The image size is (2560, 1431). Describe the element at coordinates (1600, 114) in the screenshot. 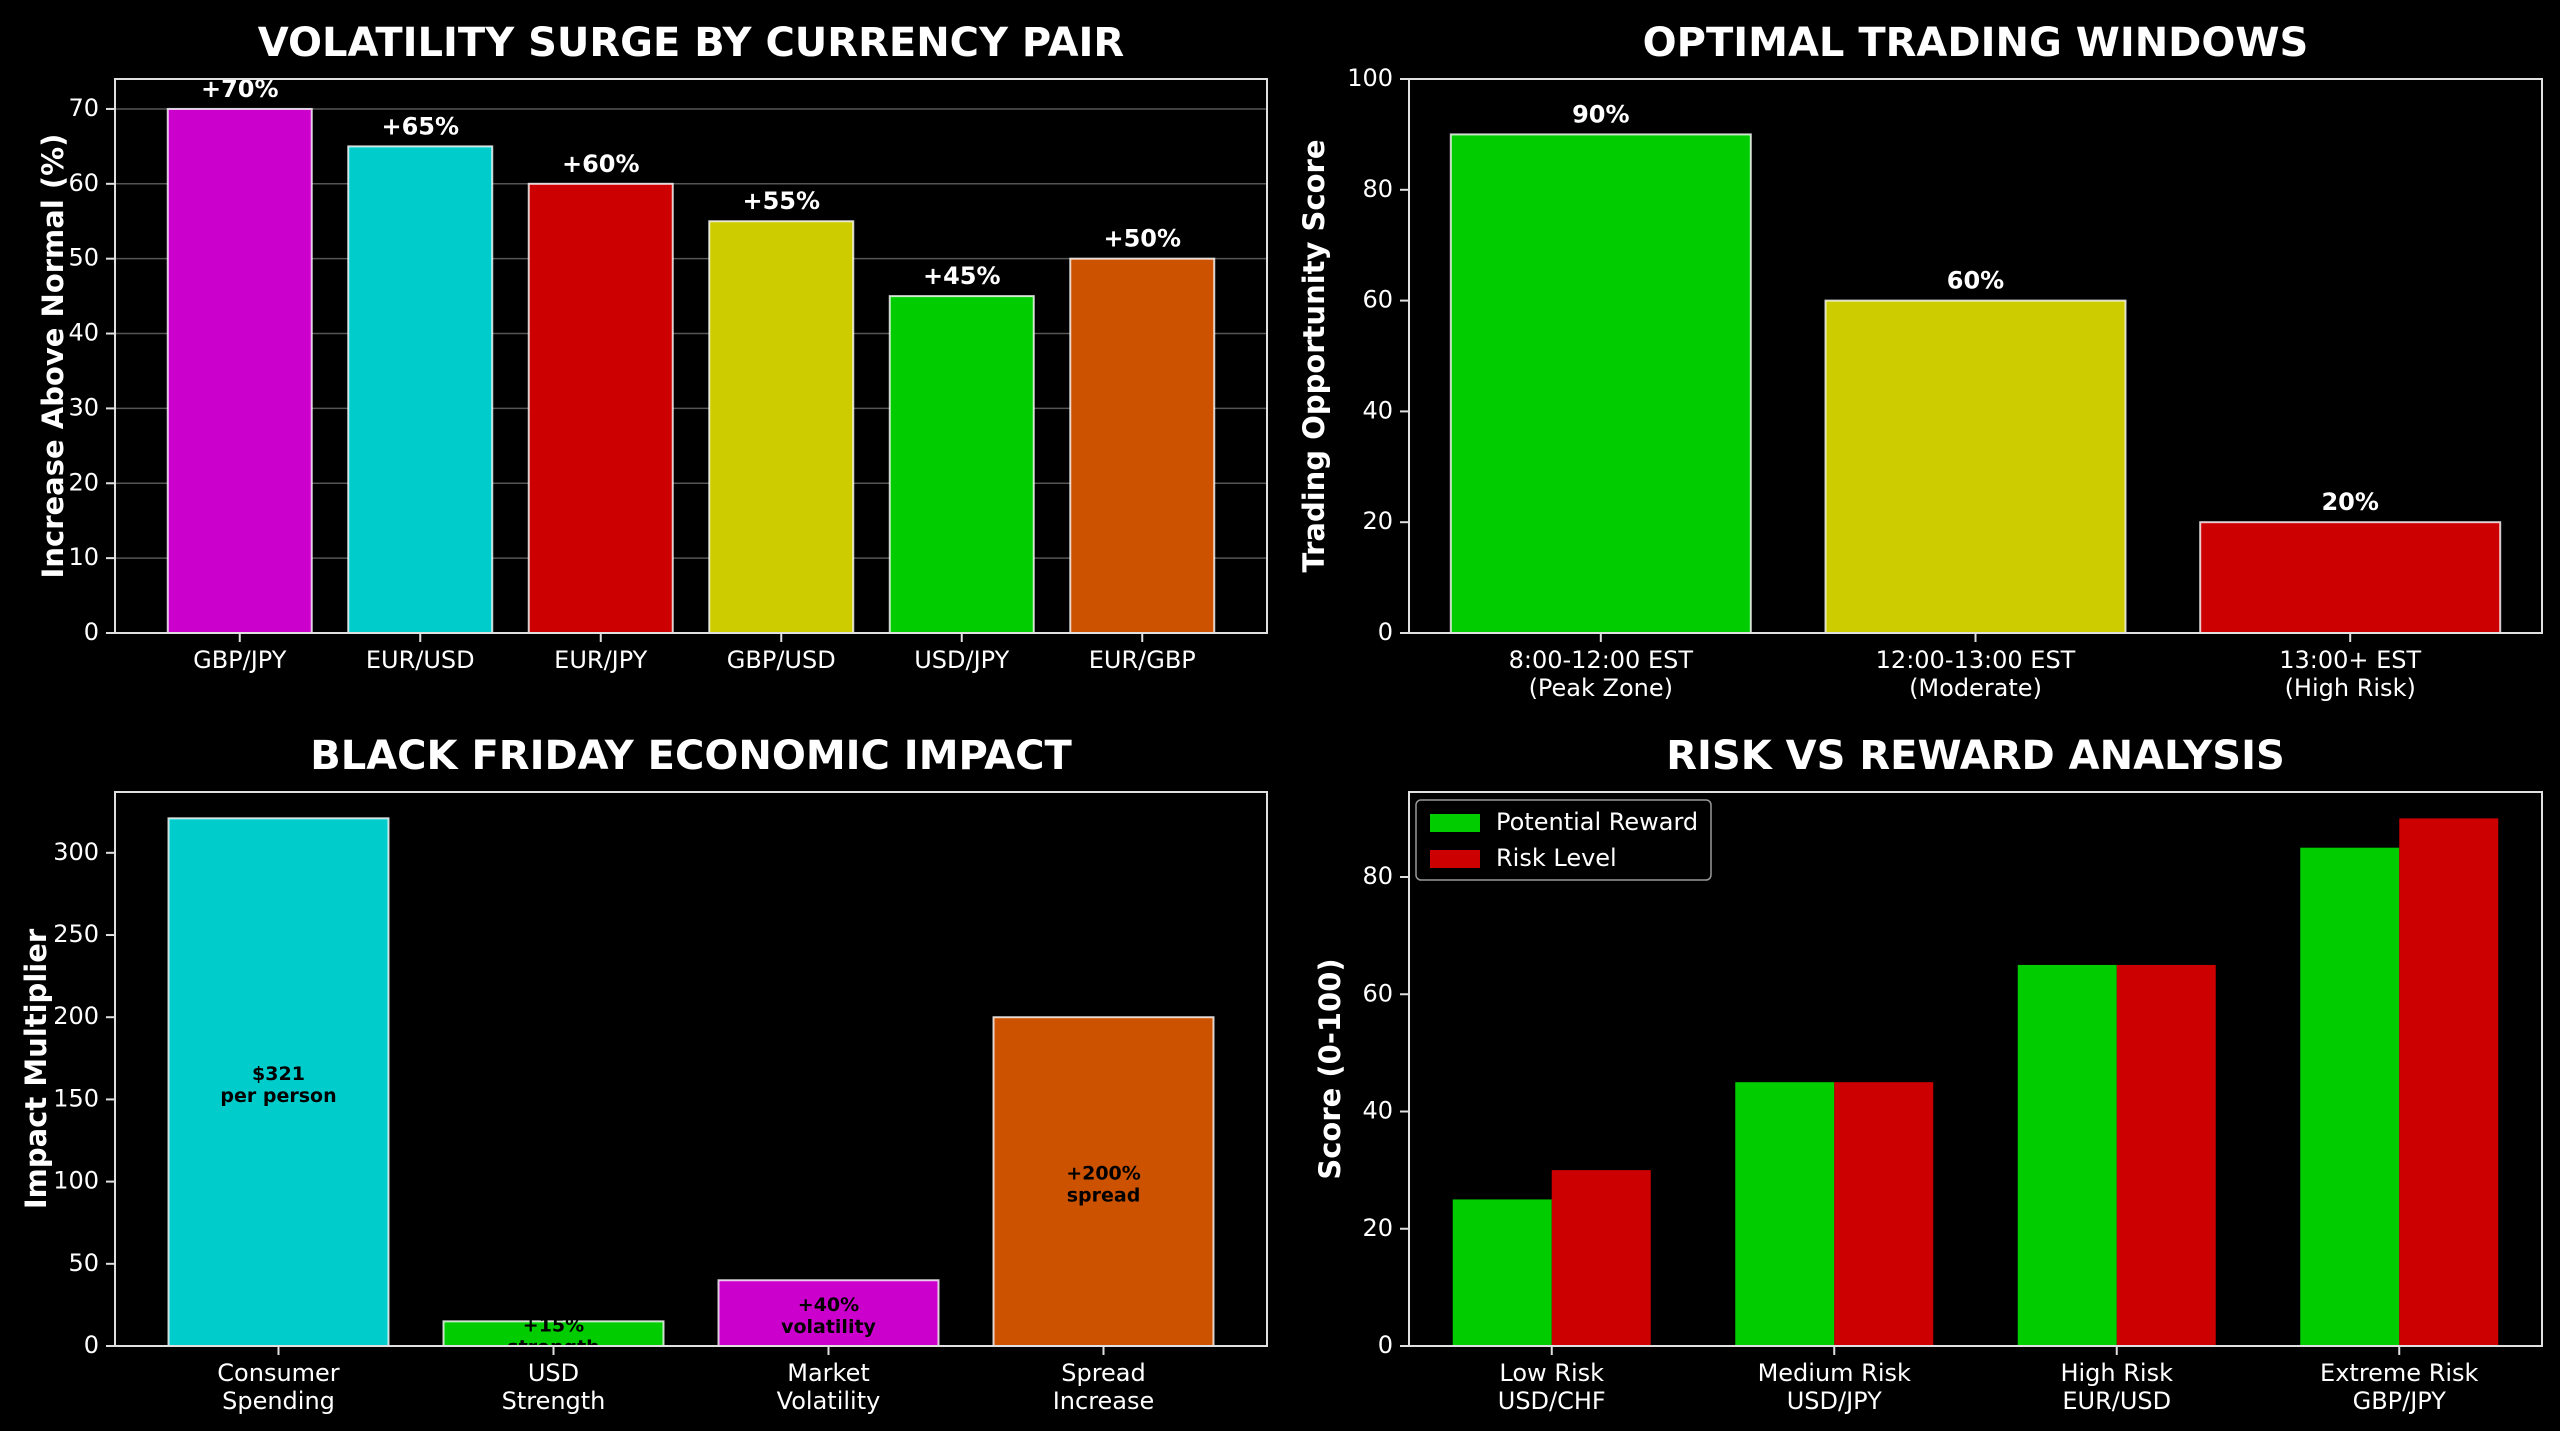

I see `data-label: 90%` at that location.